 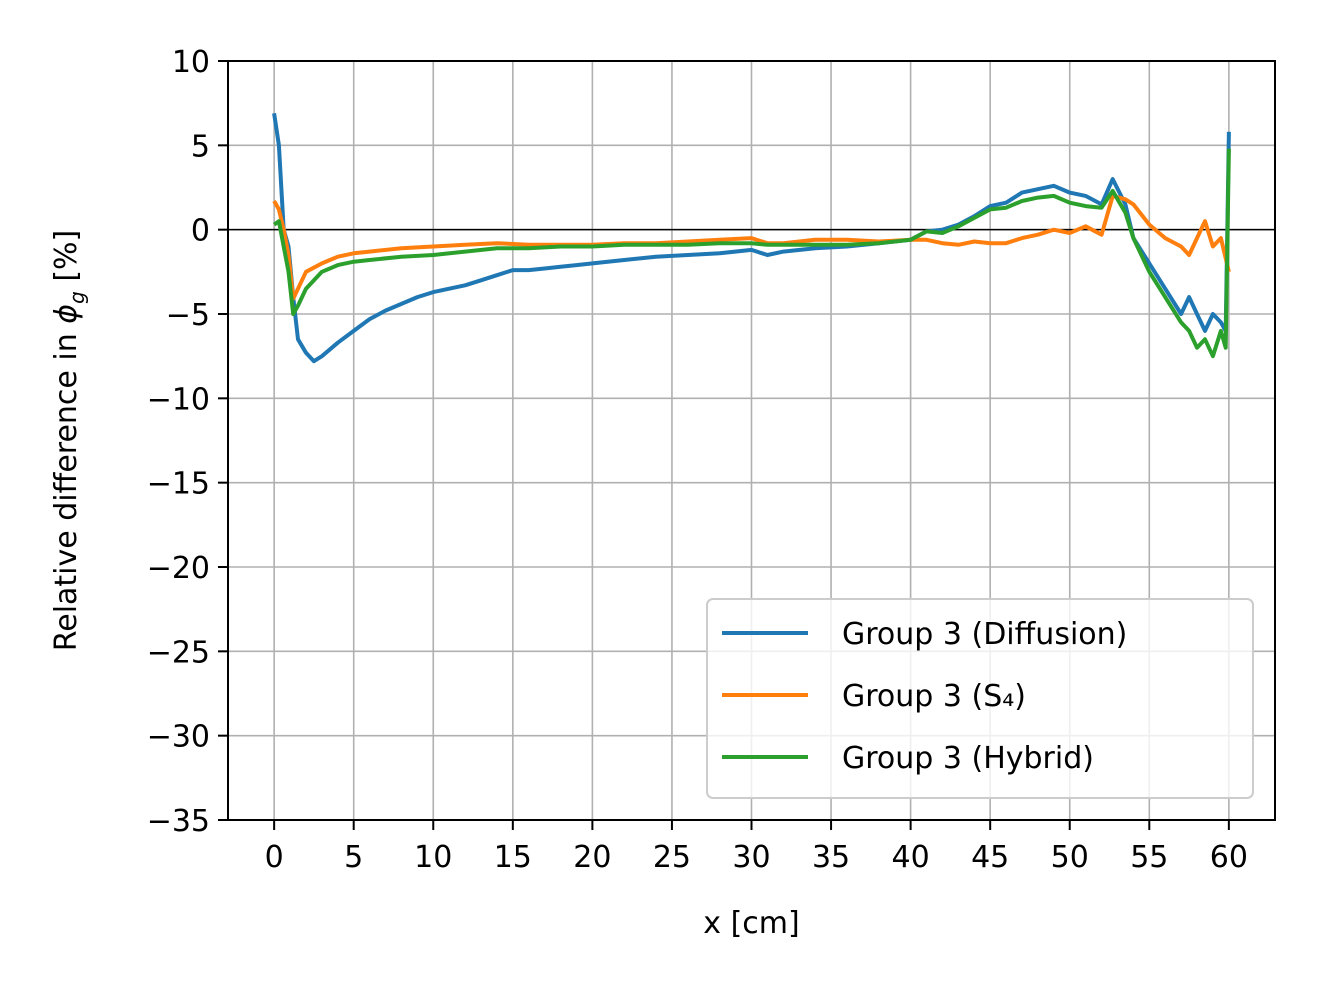 What do you see at coordinates (353, 857) in the screenshot?
I see `x-tick-label-1: 5` at bounding box center [353, 857].